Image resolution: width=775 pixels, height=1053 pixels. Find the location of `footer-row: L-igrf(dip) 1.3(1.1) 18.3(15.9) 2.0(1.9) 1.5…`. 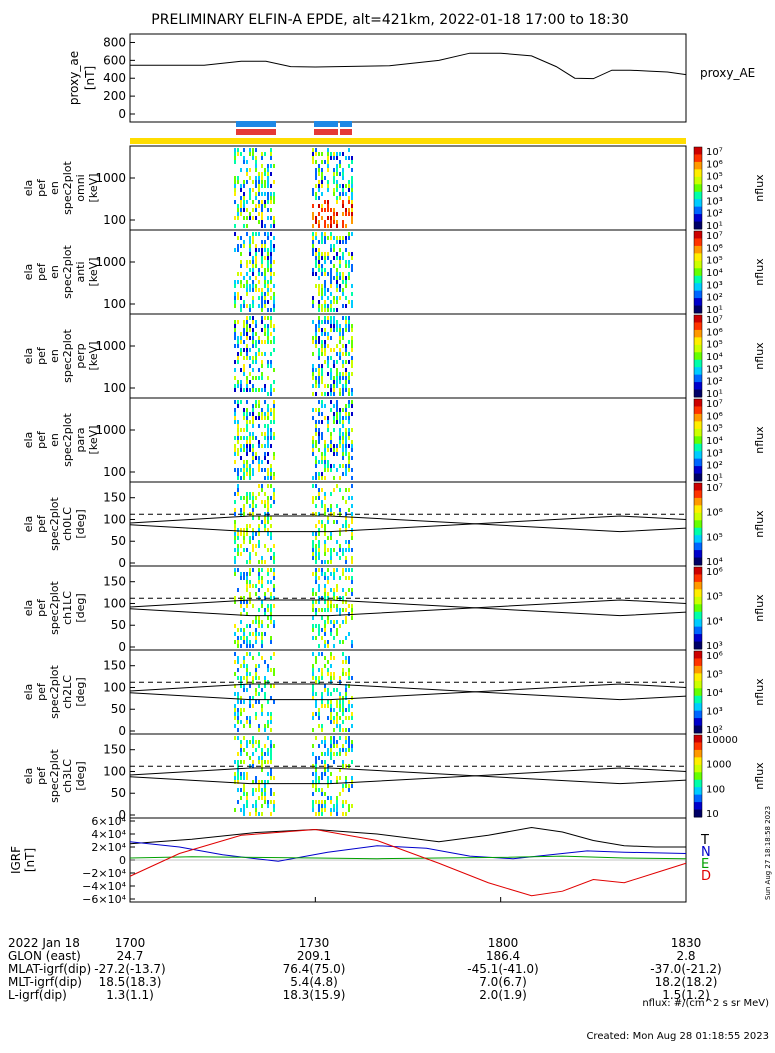

footer-row: L-igrf(dip) 1.3(1.1) 18.3(15.9) 2.0(1.9) 1.5… is located at coordinates (390, 995).